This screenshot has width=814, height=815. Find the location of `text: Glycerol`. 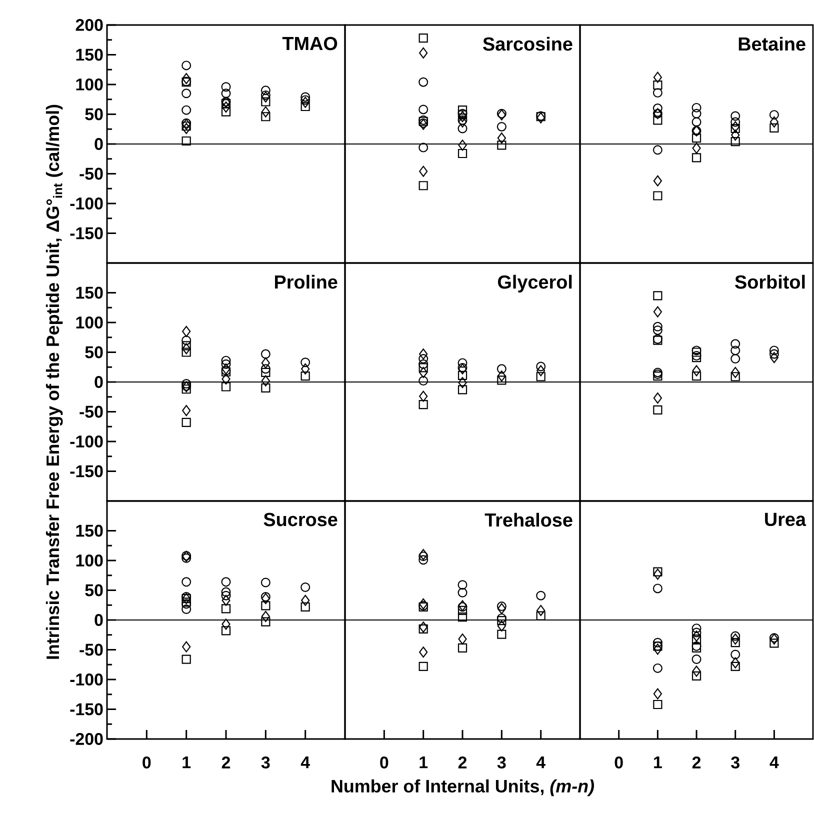

text: Glycerol is located at coordinates (535, 283).